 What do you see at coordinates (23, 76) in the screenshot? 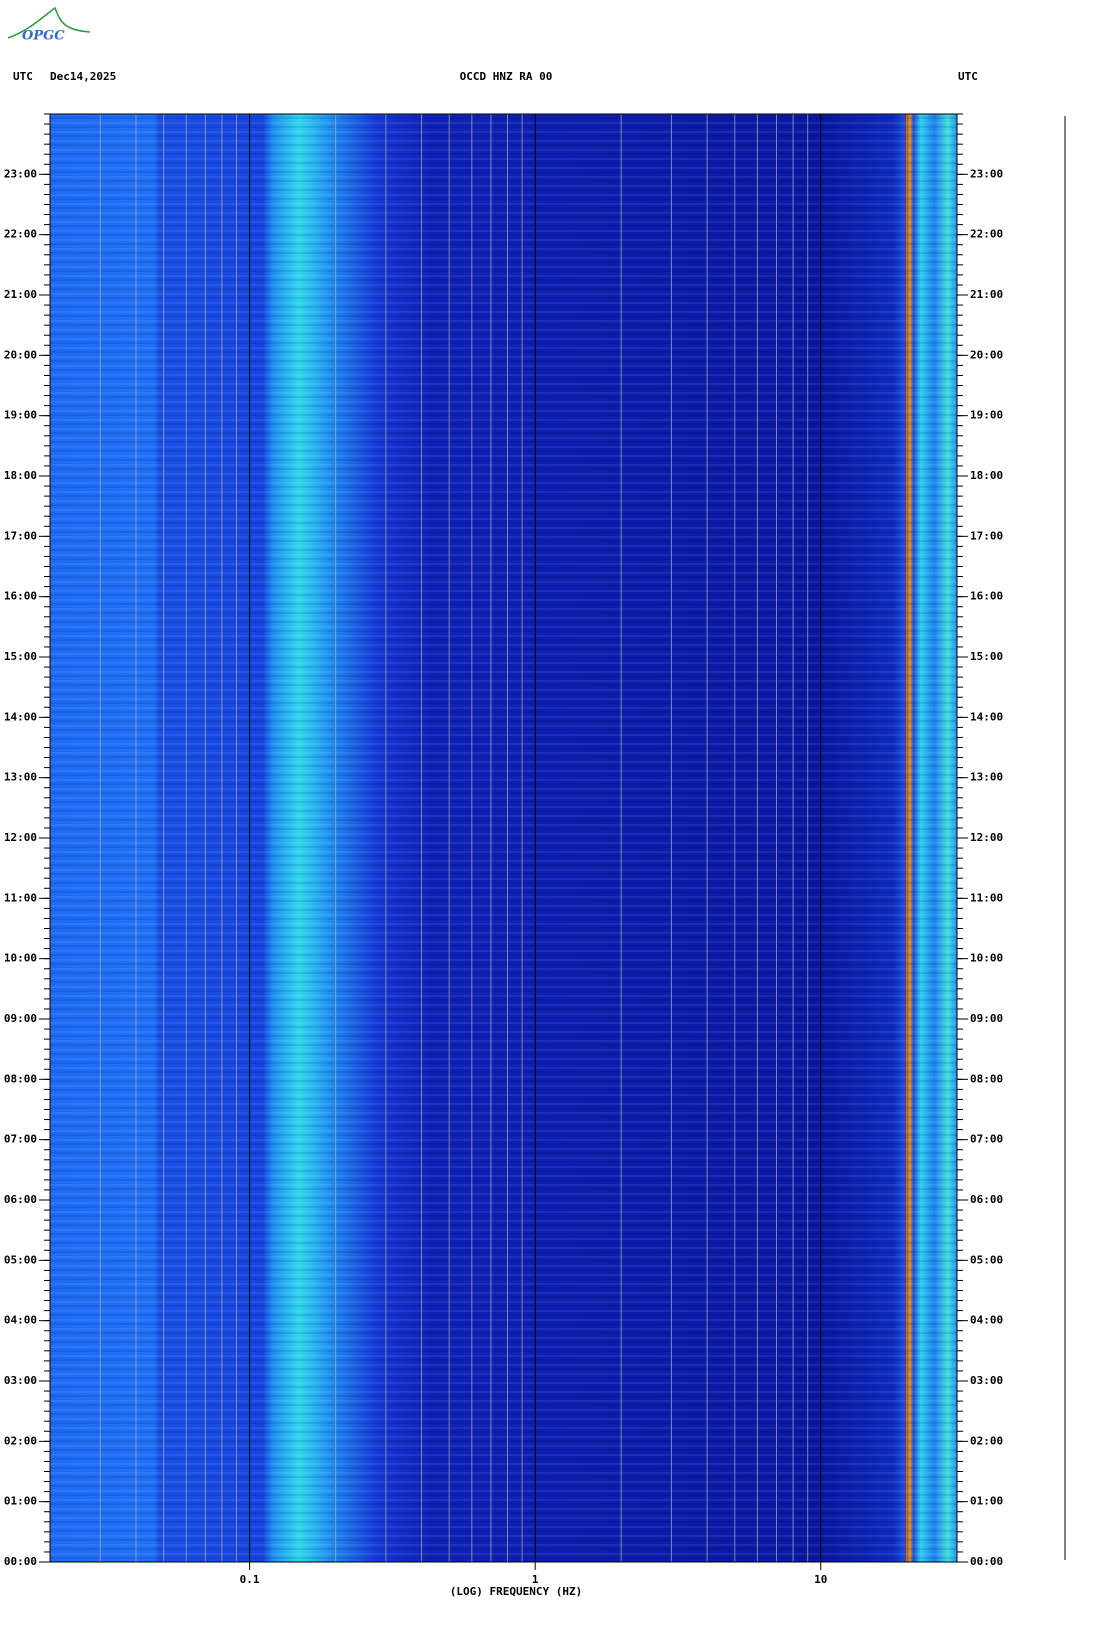
I see `left-zone: UTC` at bounding box center [23, 76].